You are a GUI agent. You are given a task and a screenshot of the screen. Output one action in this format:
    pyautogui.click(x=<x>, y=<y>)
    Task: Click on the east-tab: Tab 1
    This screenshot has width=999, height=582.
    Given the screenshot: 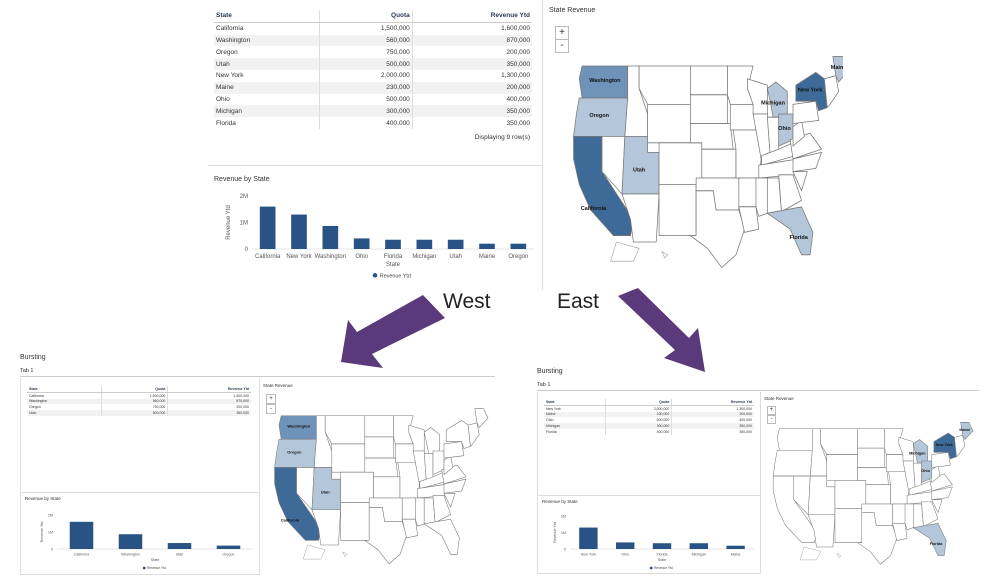 What is the action you would take?
    pyautogui.click(x=544, y=385)
    